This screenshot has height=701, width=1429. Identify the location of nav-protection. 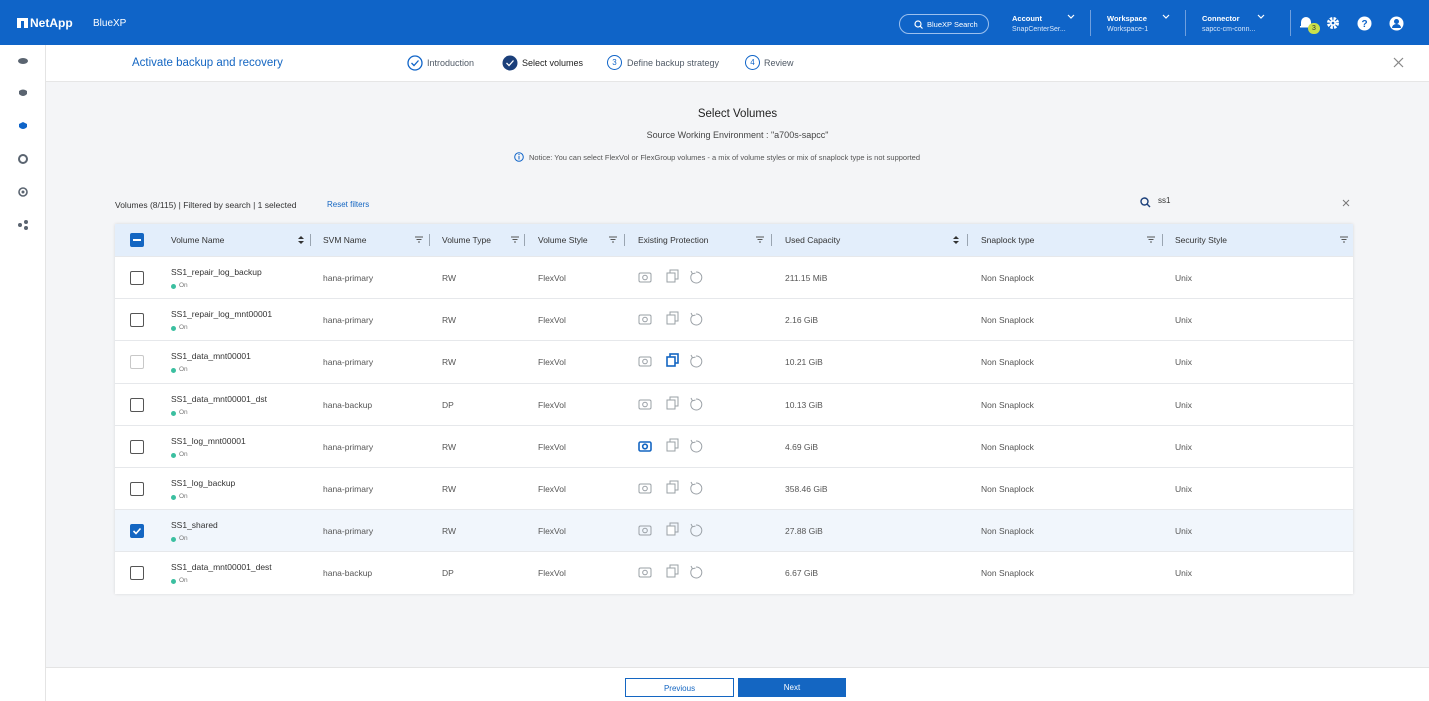
(23, 125).